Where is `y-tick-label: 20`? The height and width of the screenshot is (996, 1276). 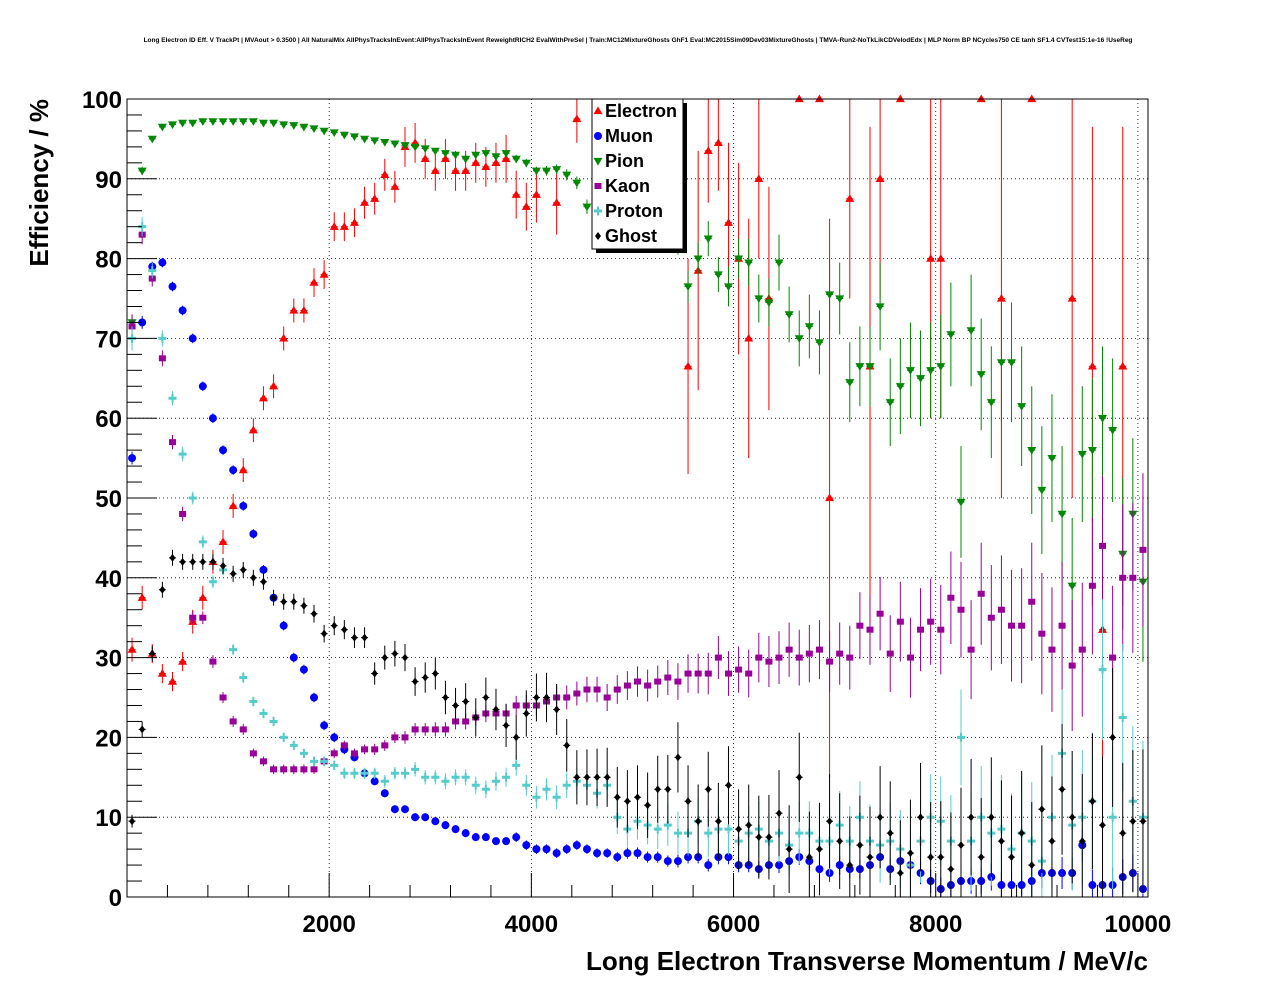 y-tick-label: 20 is located at coordinates (108, 738).